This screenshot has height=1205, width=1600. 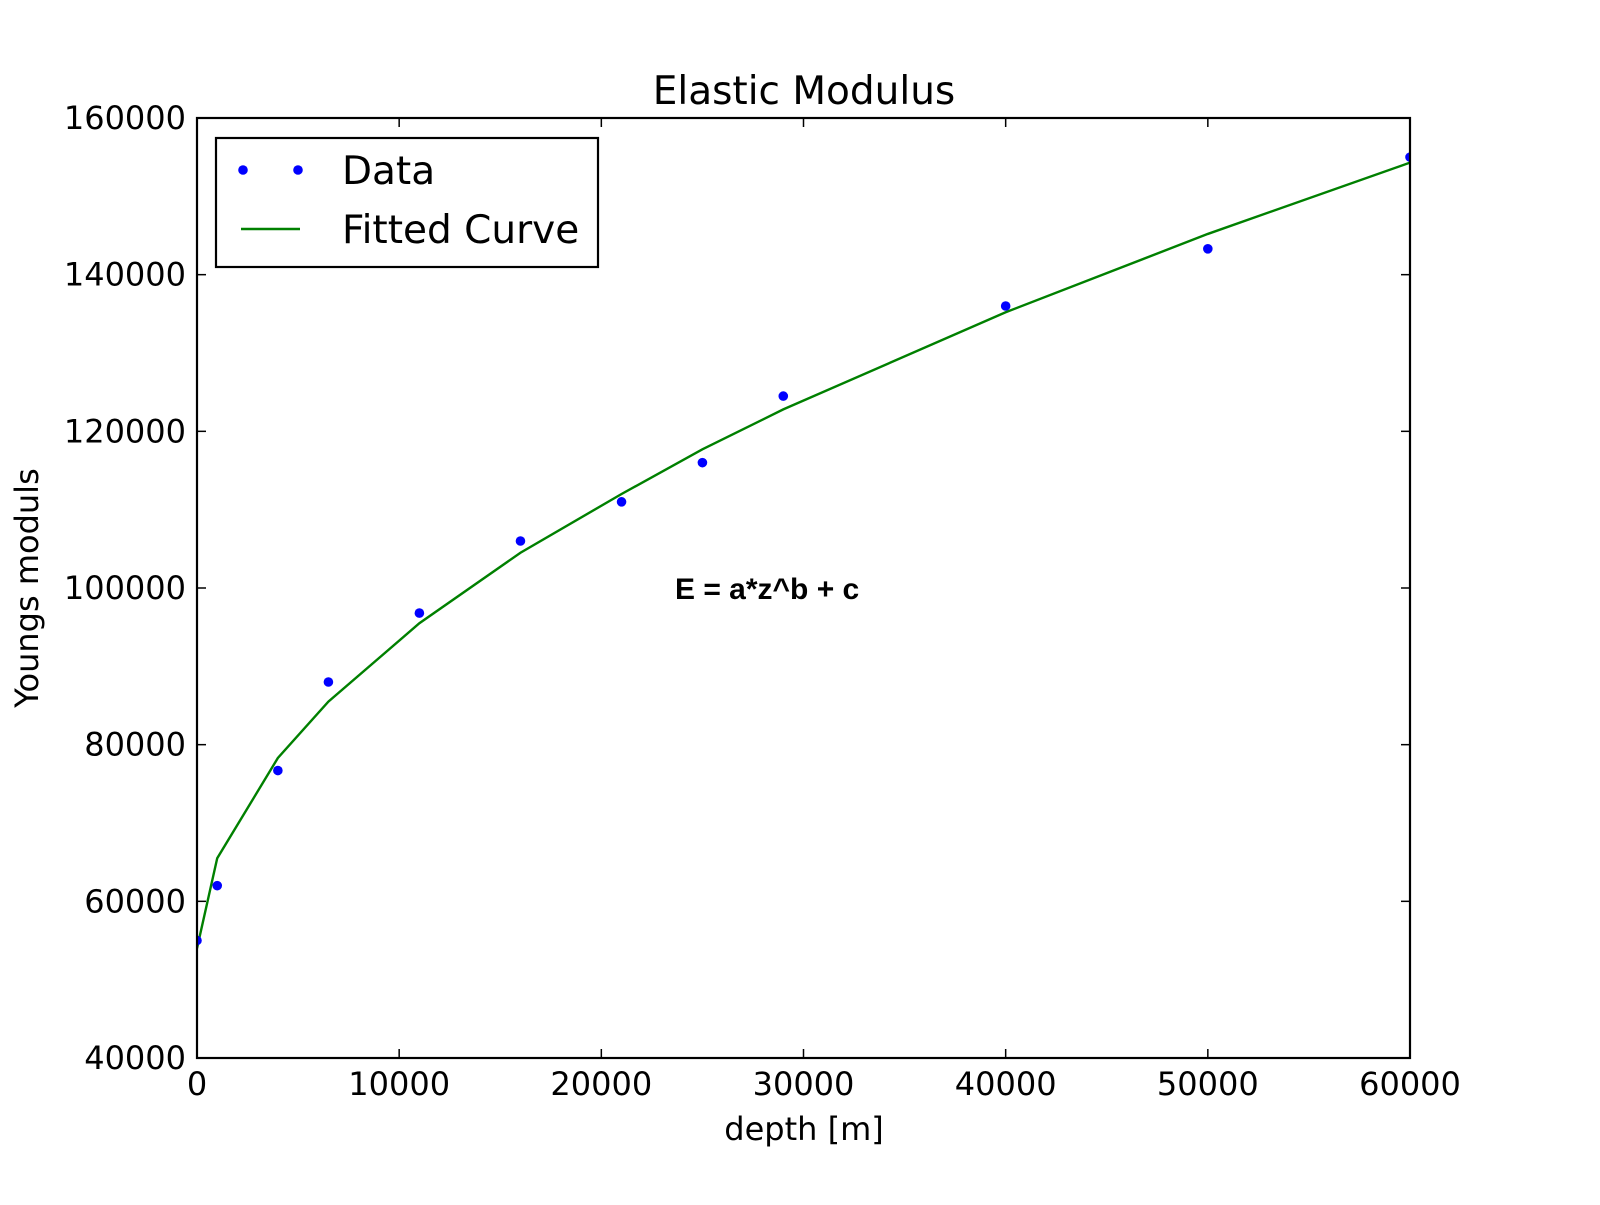 What do you see at coordinates (135, 901) in the screenshot?
I see `y-tick-label: 60000` at bounding box center [135, 901].